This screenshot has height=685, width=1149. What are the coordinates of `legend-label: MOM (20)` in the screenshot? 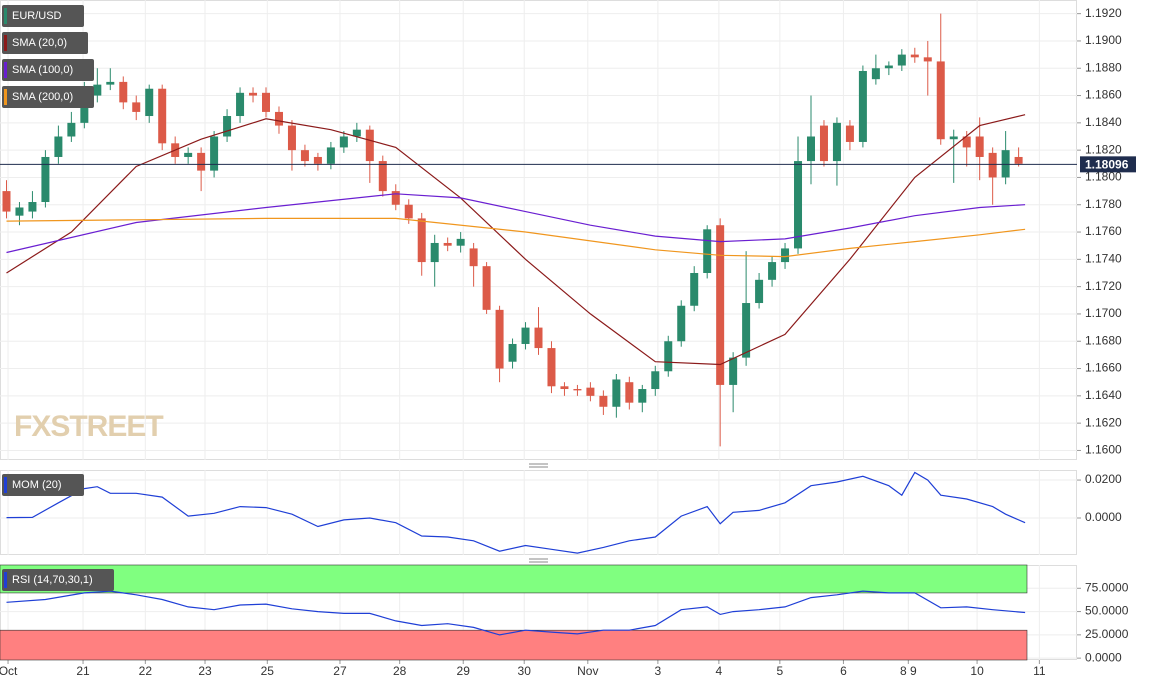 It's located at (37, 485).